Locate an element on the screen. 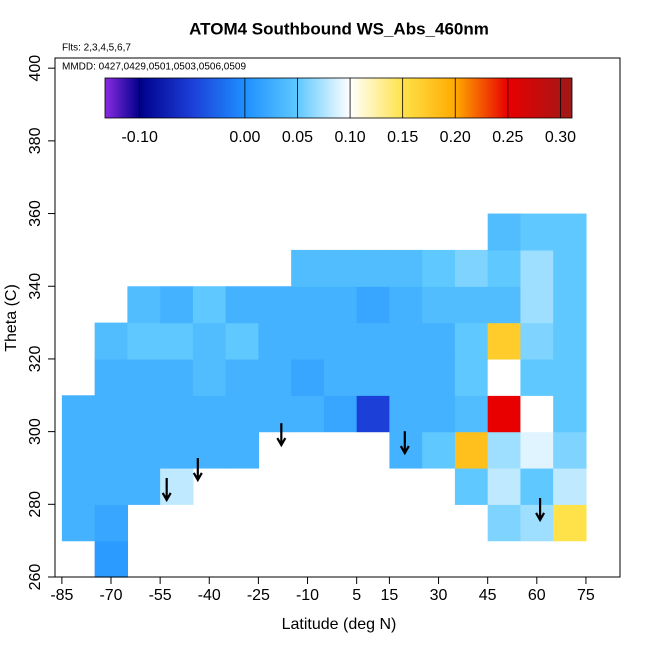 Image resolution: width=650 pixels, height=655 pixels. x-tick-label: 30 is located at coordinates (439, 595).